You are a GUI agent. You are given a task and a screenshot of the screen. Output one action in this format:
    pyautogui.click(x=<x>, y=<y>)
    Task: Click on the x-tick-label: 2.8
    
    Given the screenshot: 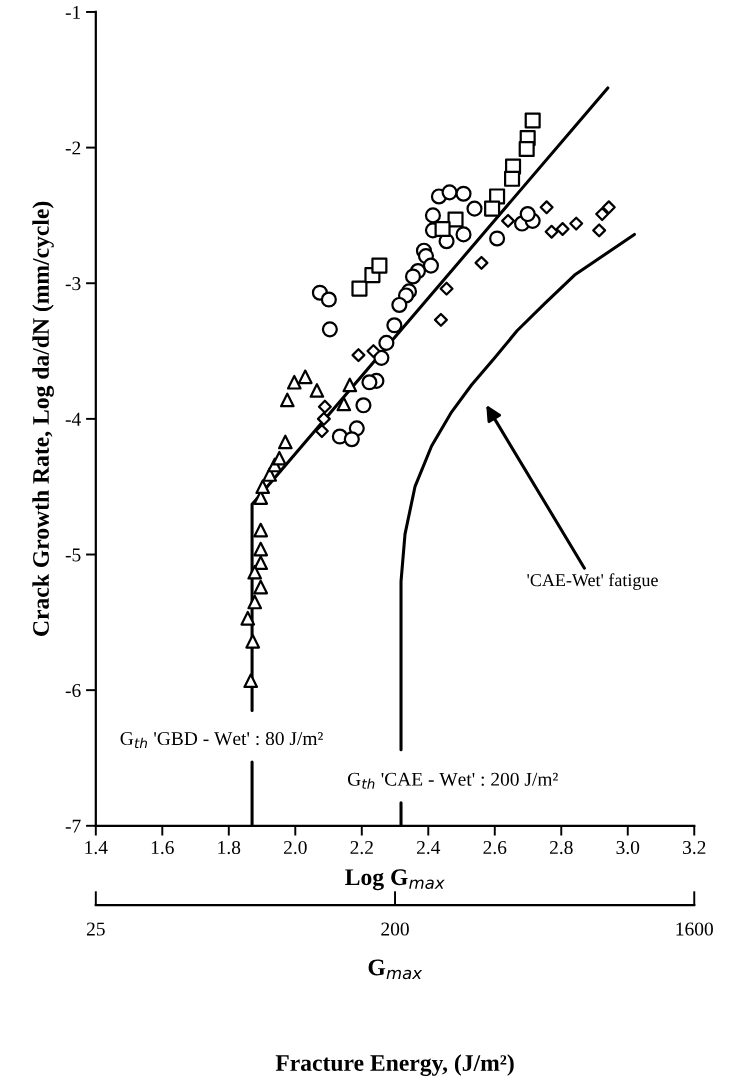 What is the action you would take?
    pyautogui.click(x=561, y=847)
    